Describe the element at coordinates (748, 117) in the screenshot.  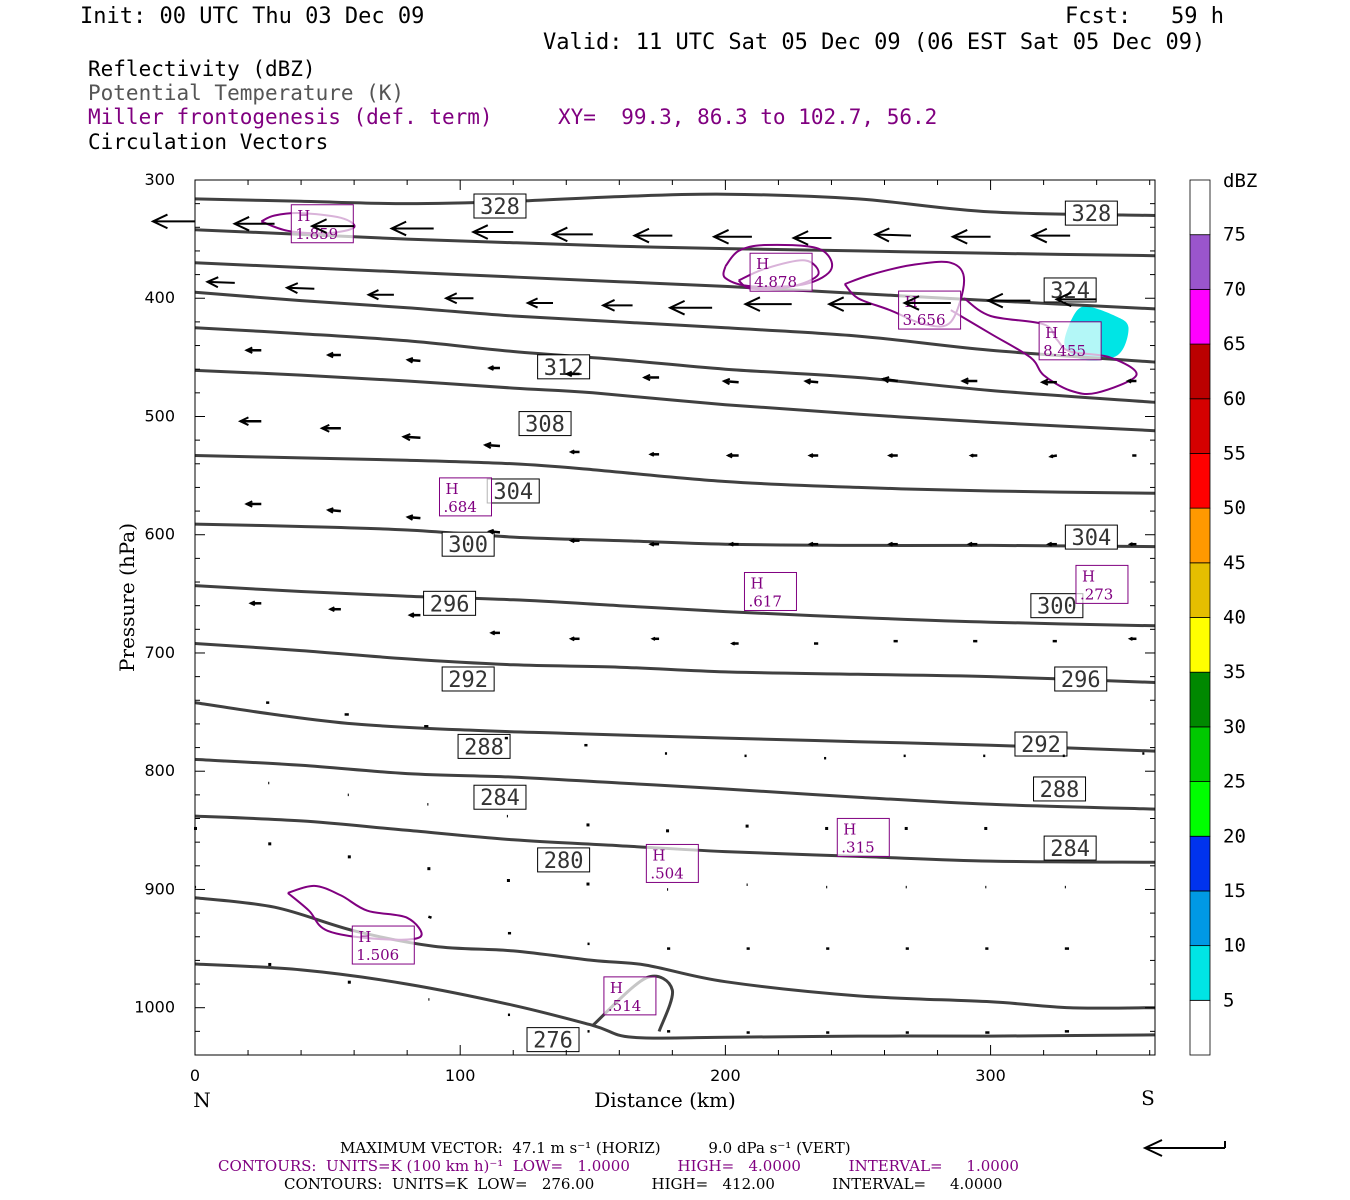
I see `legend-xy-section: XY= 99.3, 86.3 to 102.7, 56.2` at that location.